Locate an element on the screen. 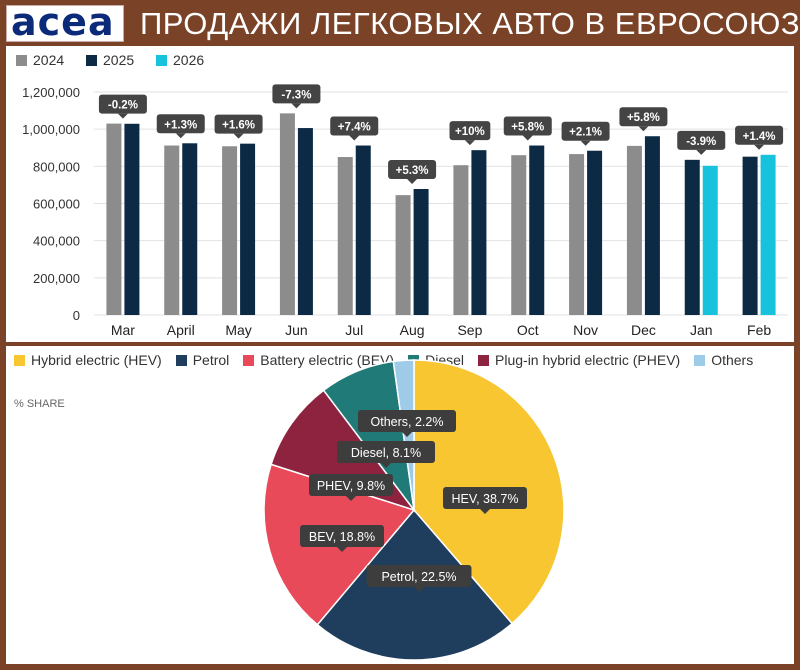  bar-2025-April is located at coordinates (190, 229).